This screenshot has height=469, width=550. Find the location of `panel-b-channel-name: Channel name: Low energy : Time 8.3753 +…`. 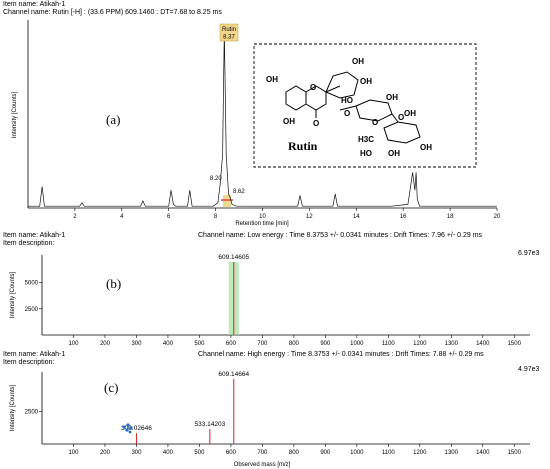

panel-b-channel-name: Channel name: Low energy : Time 8.3753 +… is located at coordinates (340, 235).